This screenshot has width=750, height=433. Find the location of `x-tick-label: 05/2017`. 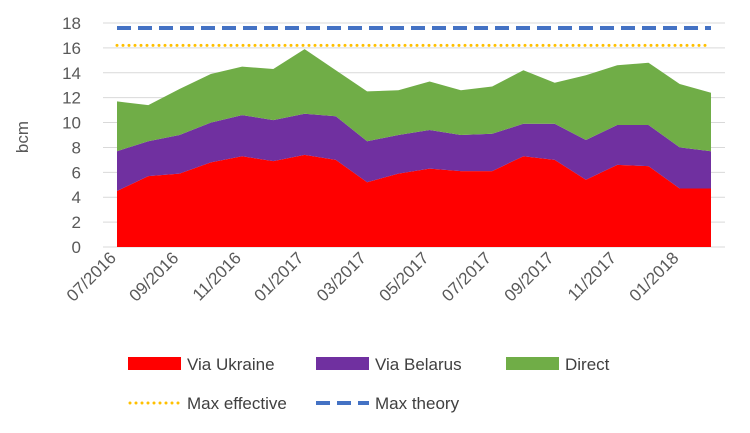

x-tick-label: 05/2017 is located at coordinates (404, 276).